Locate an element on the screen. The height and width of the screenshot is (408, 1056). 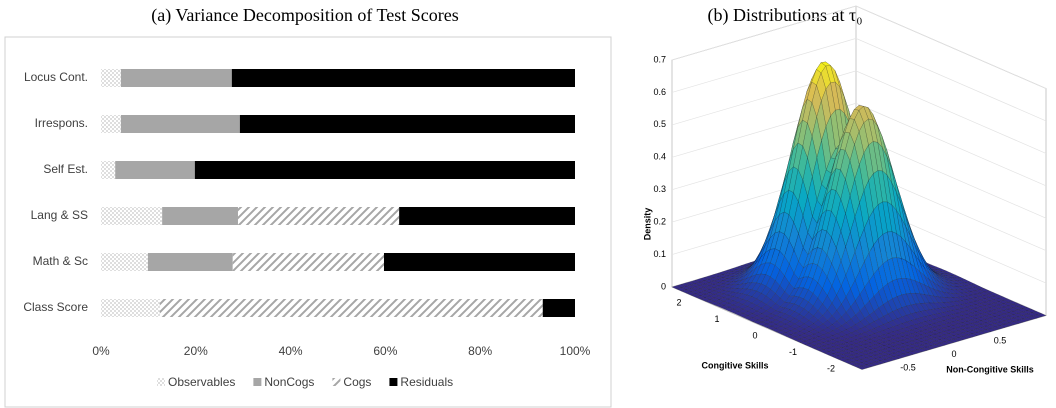
x-axis-label: Non-Congitive Skills is located at coordinates (990, 369).